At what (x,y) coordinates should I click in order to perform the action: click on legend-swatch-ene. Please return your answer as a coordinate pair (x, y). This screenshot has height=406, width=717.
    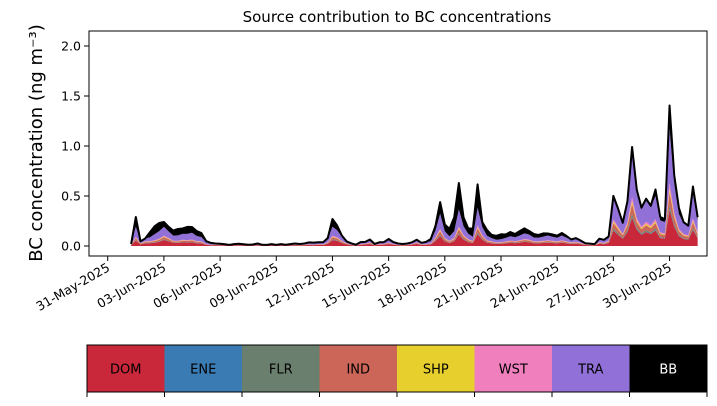
    Looking at the image, I should click on (203, 368).